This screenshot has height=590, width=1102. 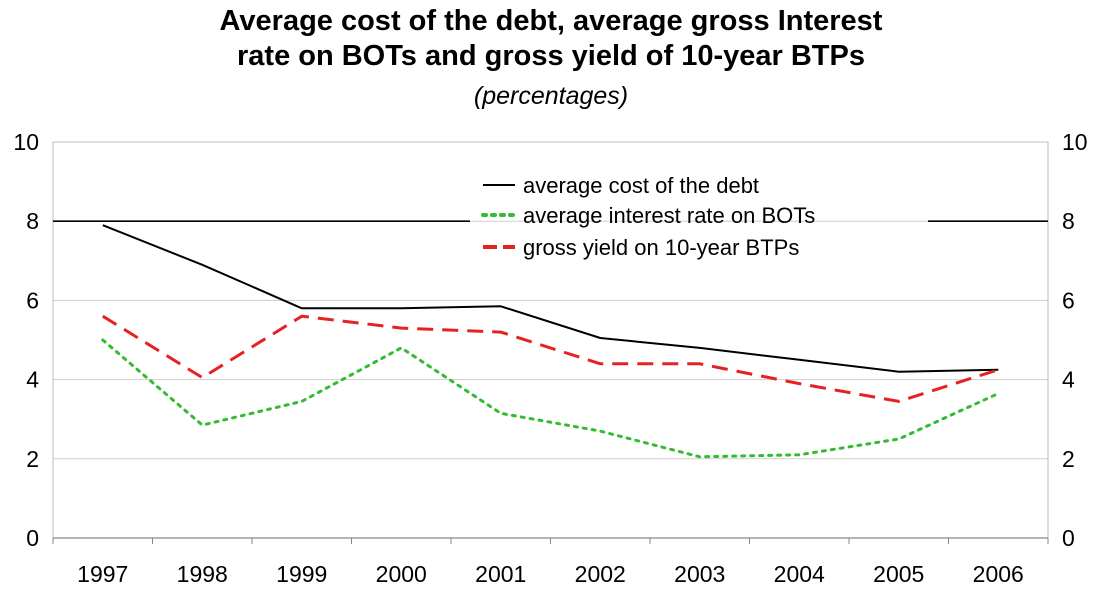 I want to click on x-tick-label: 1997, so click(x=102, y=574).